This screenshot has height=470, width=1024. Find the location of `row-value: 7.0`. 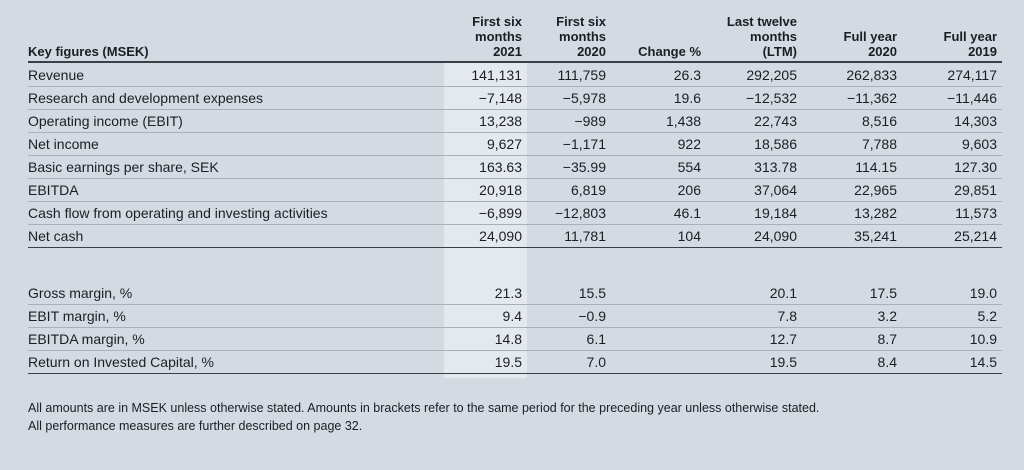

row-value: 7.0 is located at coordinates (569, 362).